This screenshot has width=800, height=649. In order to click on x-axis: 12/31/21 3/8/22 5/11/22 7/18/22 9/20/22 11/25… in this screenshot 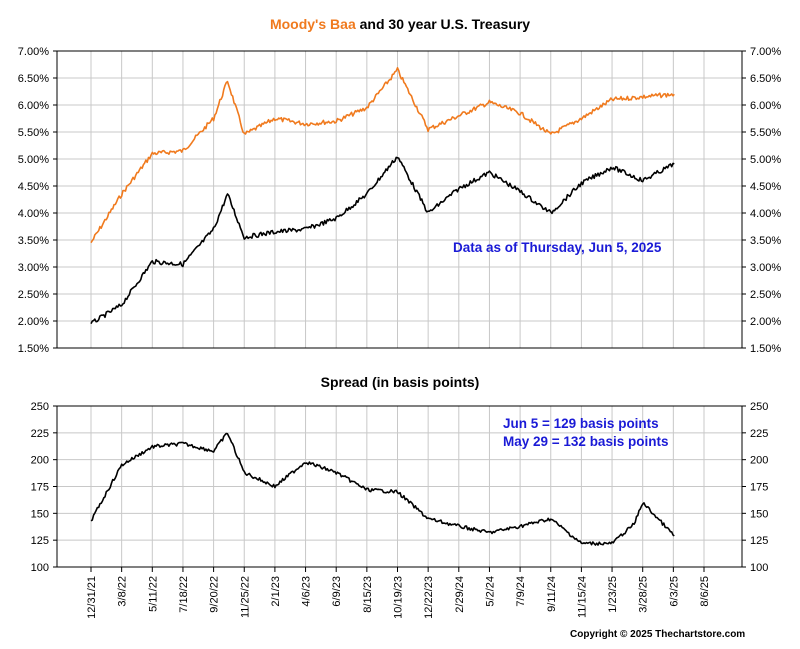, I will do `click(398, 593)`.